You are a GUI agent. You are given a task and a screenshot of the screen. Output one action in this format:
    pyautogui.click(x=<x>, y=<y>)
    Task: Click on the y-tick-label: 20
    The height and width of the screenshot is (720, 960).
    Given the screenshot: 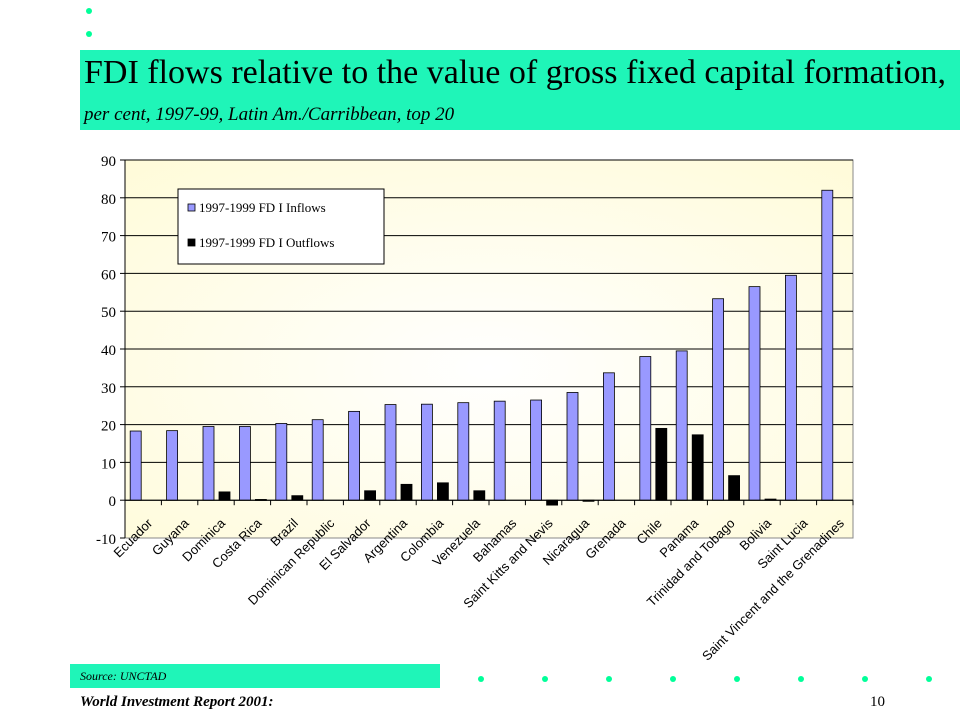 What is the action you would take?
    pyautogui.click(x=108, y=427)
    